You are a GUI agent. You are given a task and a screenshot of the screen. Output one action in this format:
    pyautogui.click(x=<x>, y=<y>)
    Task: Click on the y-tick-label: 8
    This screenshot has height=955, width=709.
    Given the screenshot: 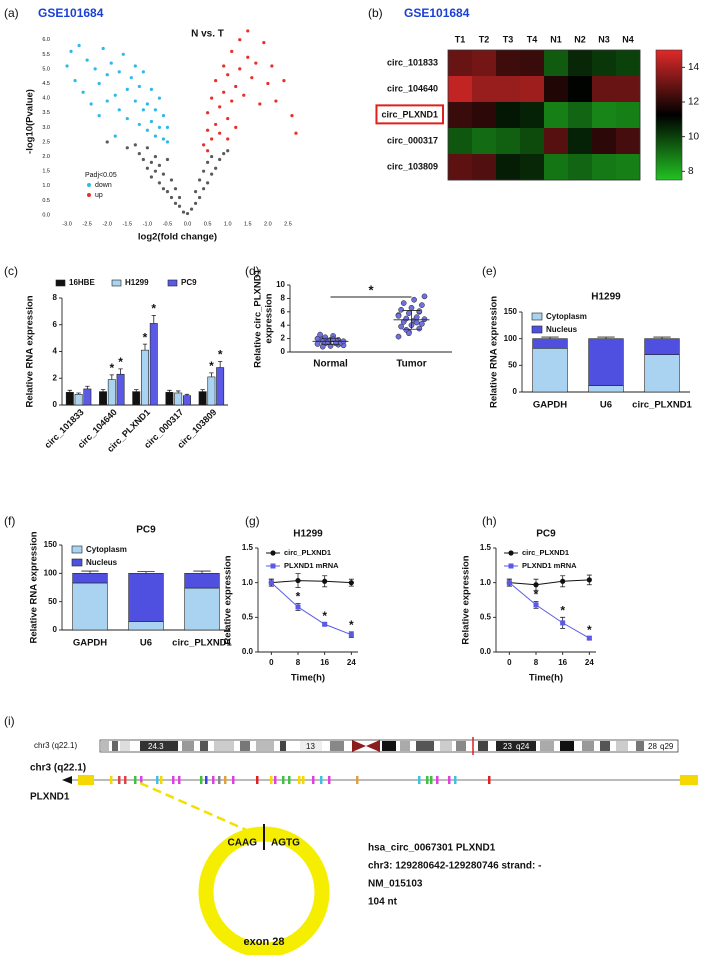 What is the action you would take?
    pyautogui.click(x=283, y=298)
    